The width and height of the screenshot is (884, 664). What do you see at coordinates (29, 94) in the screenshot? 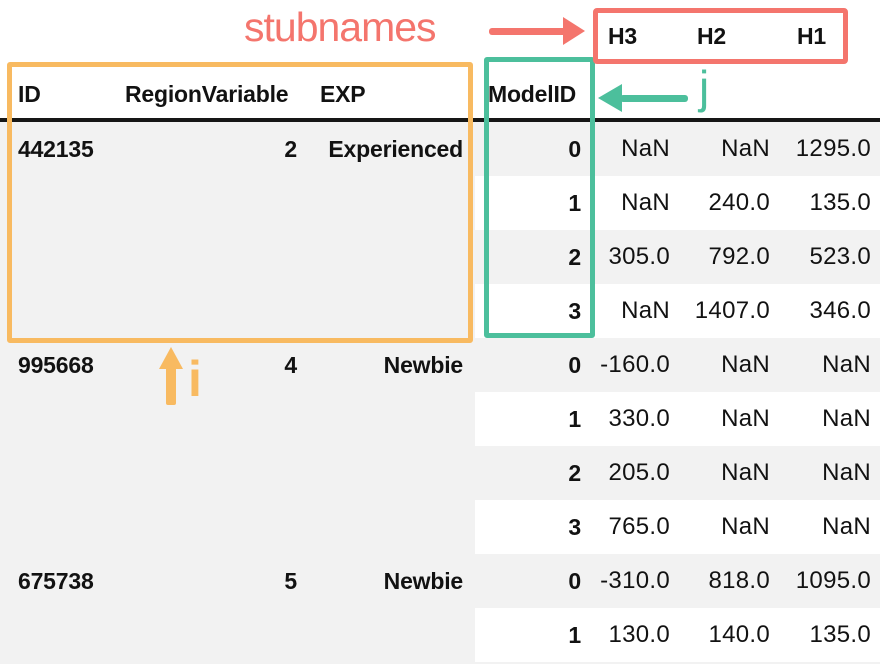
I see `header-id: ID` at bounding box center [29, 94].